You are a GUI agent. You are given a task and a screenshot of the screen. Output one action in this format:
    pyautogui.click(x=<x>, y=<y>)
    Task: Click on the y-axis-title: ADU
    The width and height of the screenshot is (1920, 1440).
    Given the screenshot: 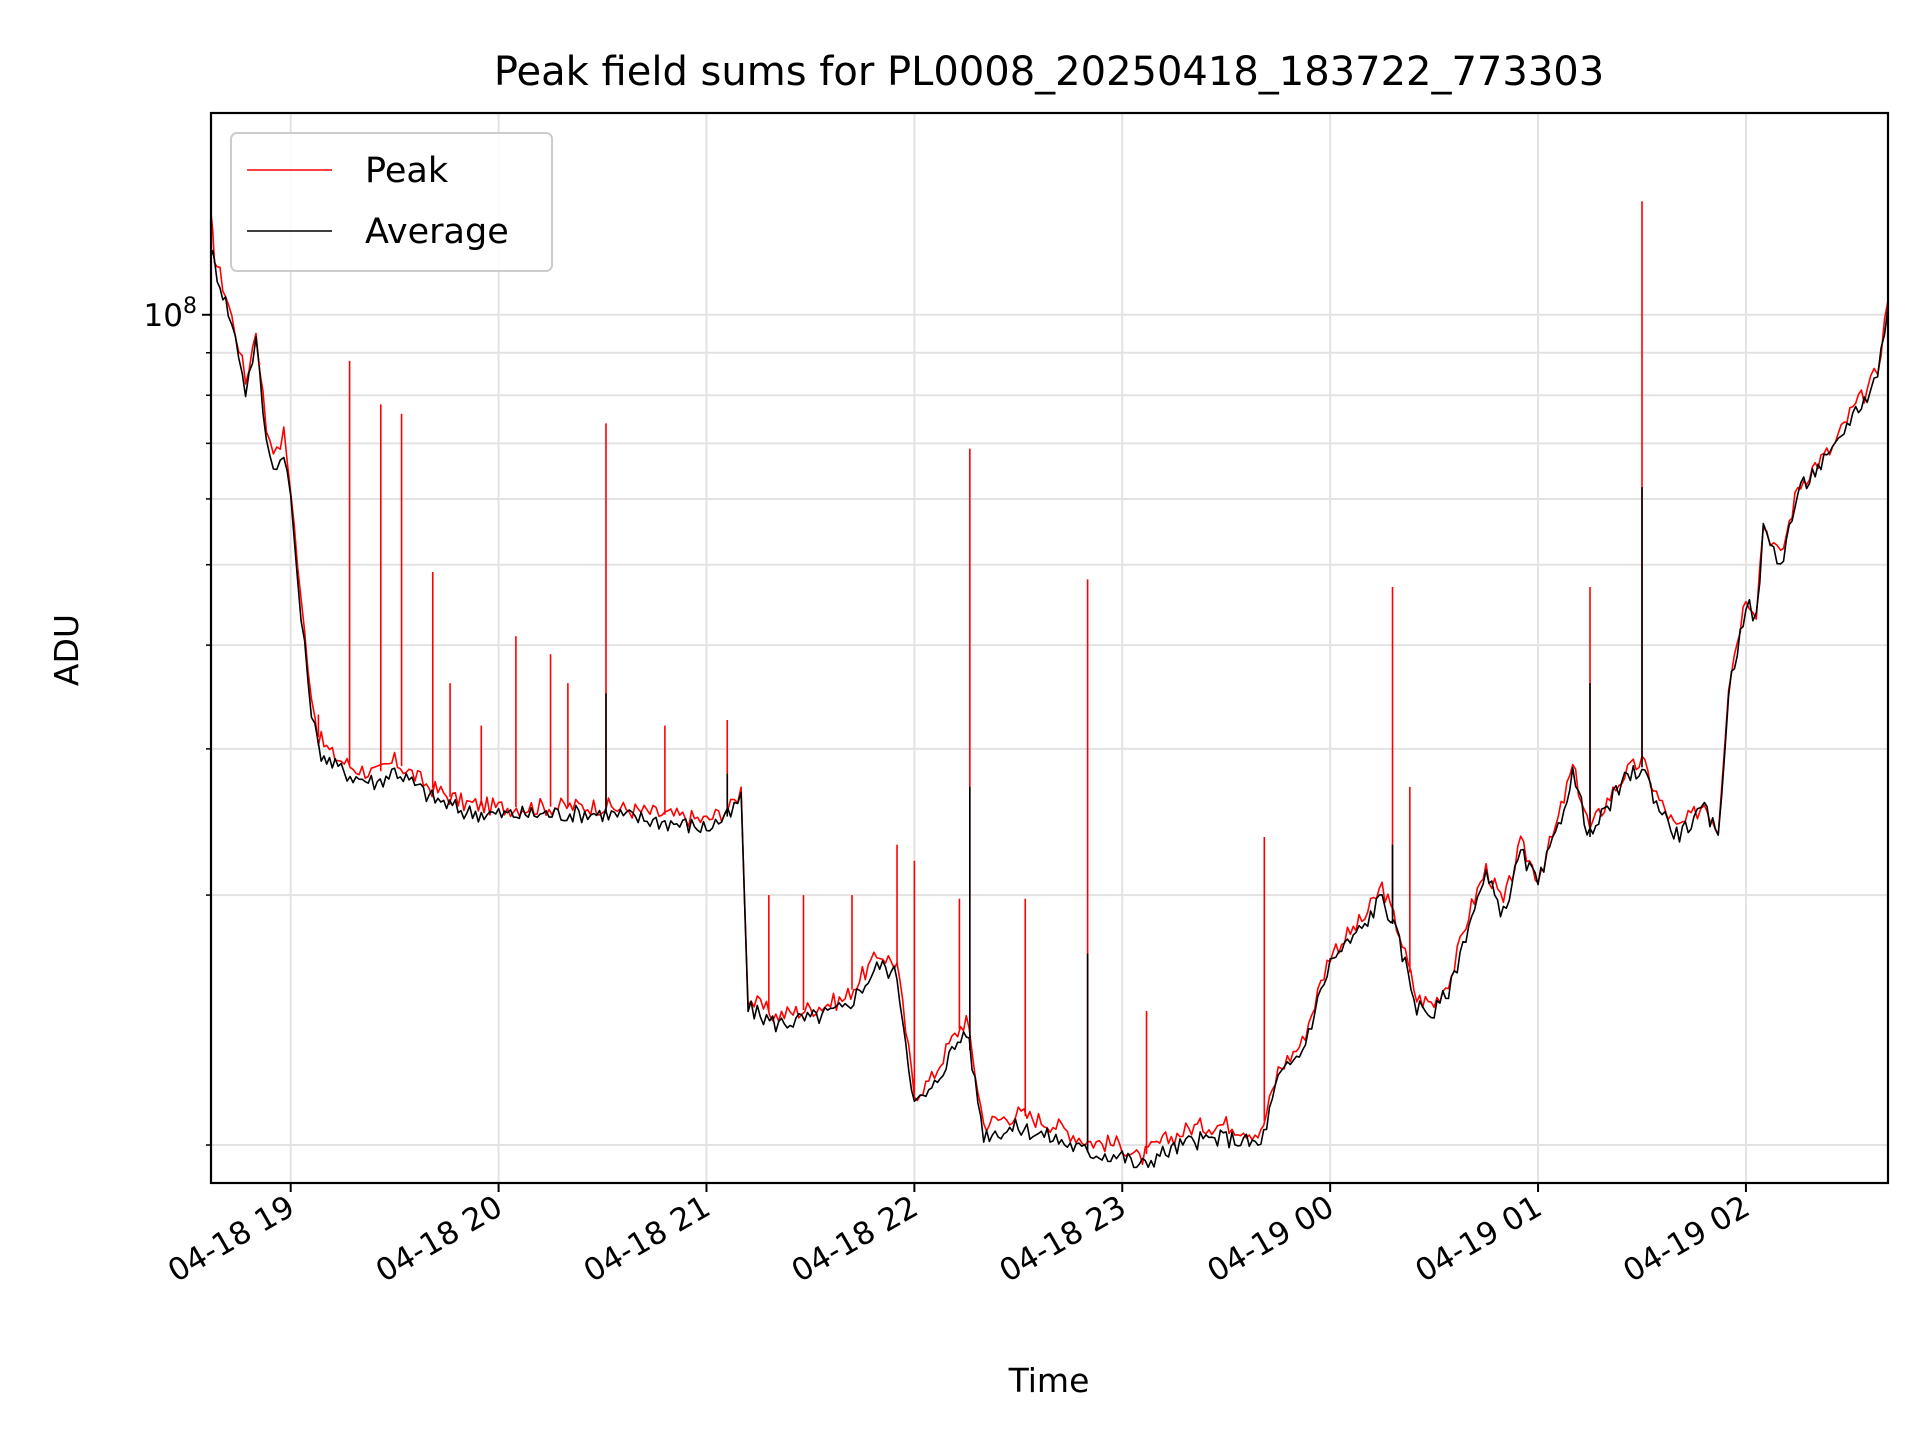 What is the action you would take?
    pyautogui.click(x=66, y=650)
    